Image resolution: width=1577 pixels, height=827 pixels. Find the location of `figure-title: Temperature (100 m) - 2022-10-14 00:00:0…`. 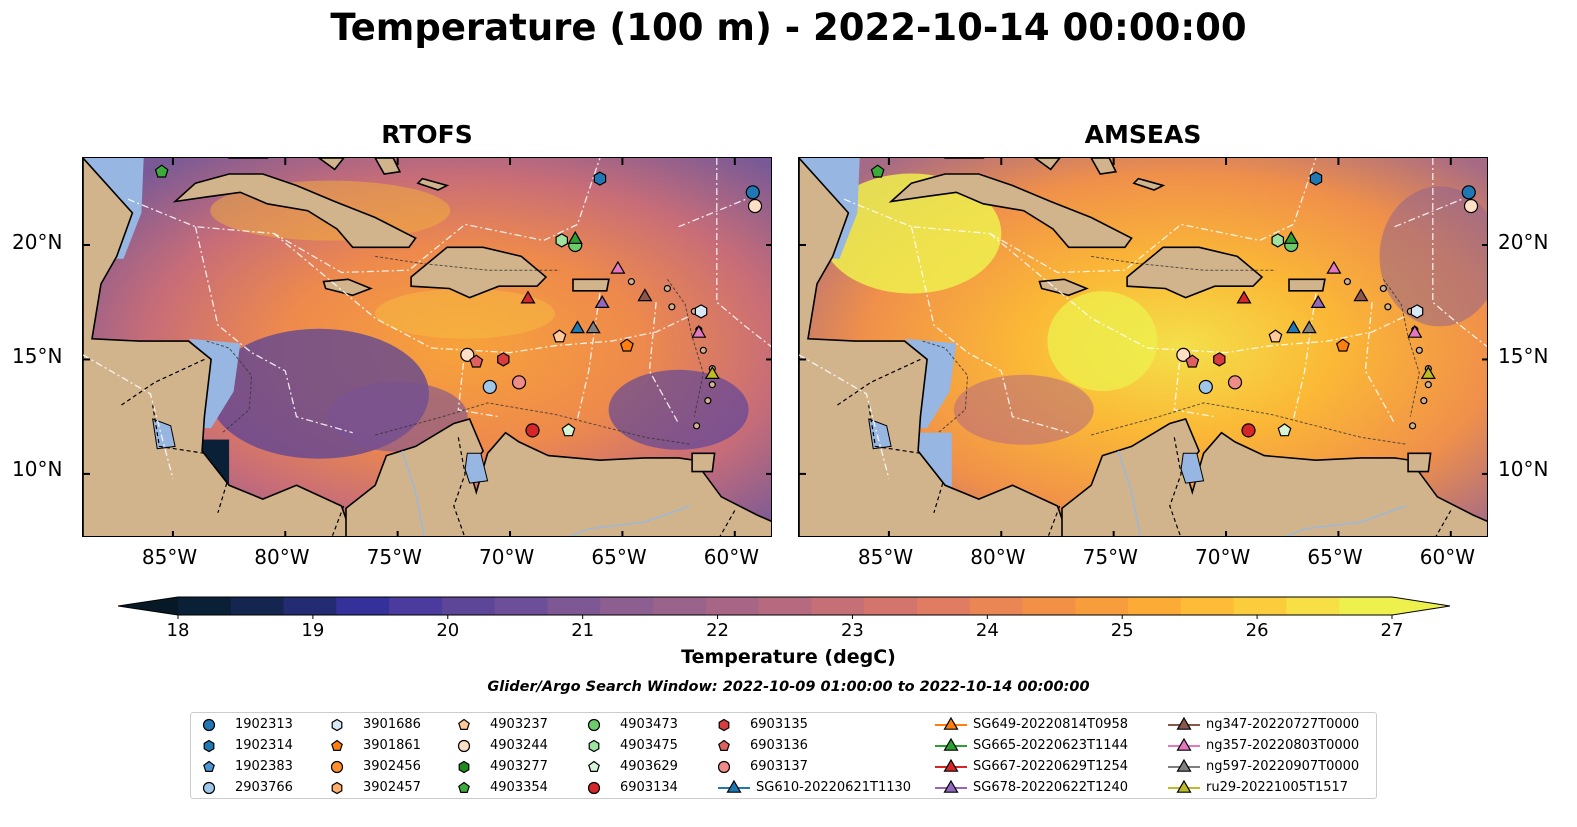

figure-title: Temperature (100 m) - 2022-10-14 00:00:0… is located at coordinates (788, 27).